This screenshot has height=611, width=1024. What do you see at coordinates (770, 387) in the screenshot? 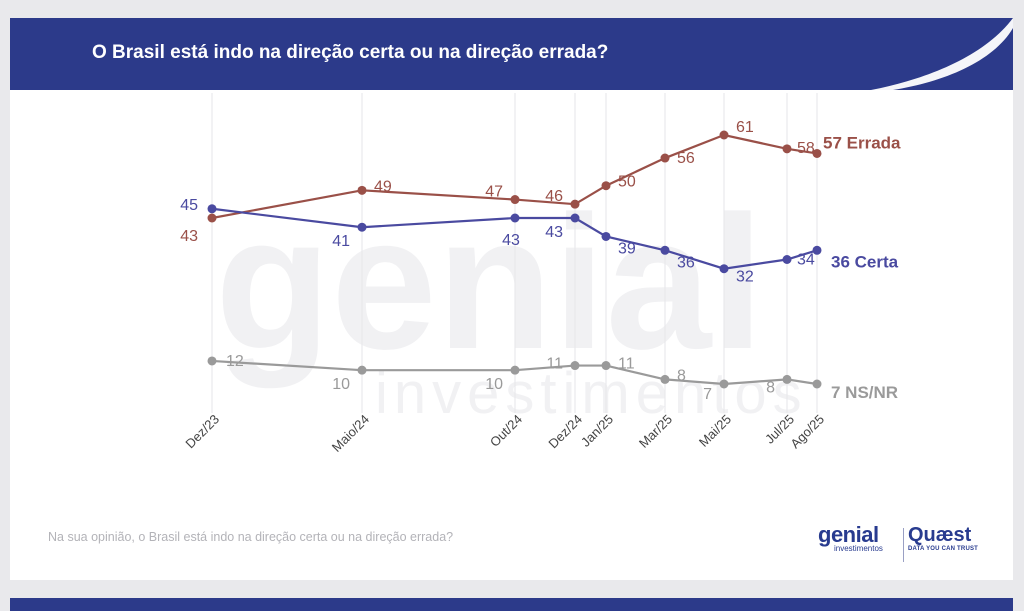
I see `data-label-nsnr-7: 8` at bounding box center [770, 387].